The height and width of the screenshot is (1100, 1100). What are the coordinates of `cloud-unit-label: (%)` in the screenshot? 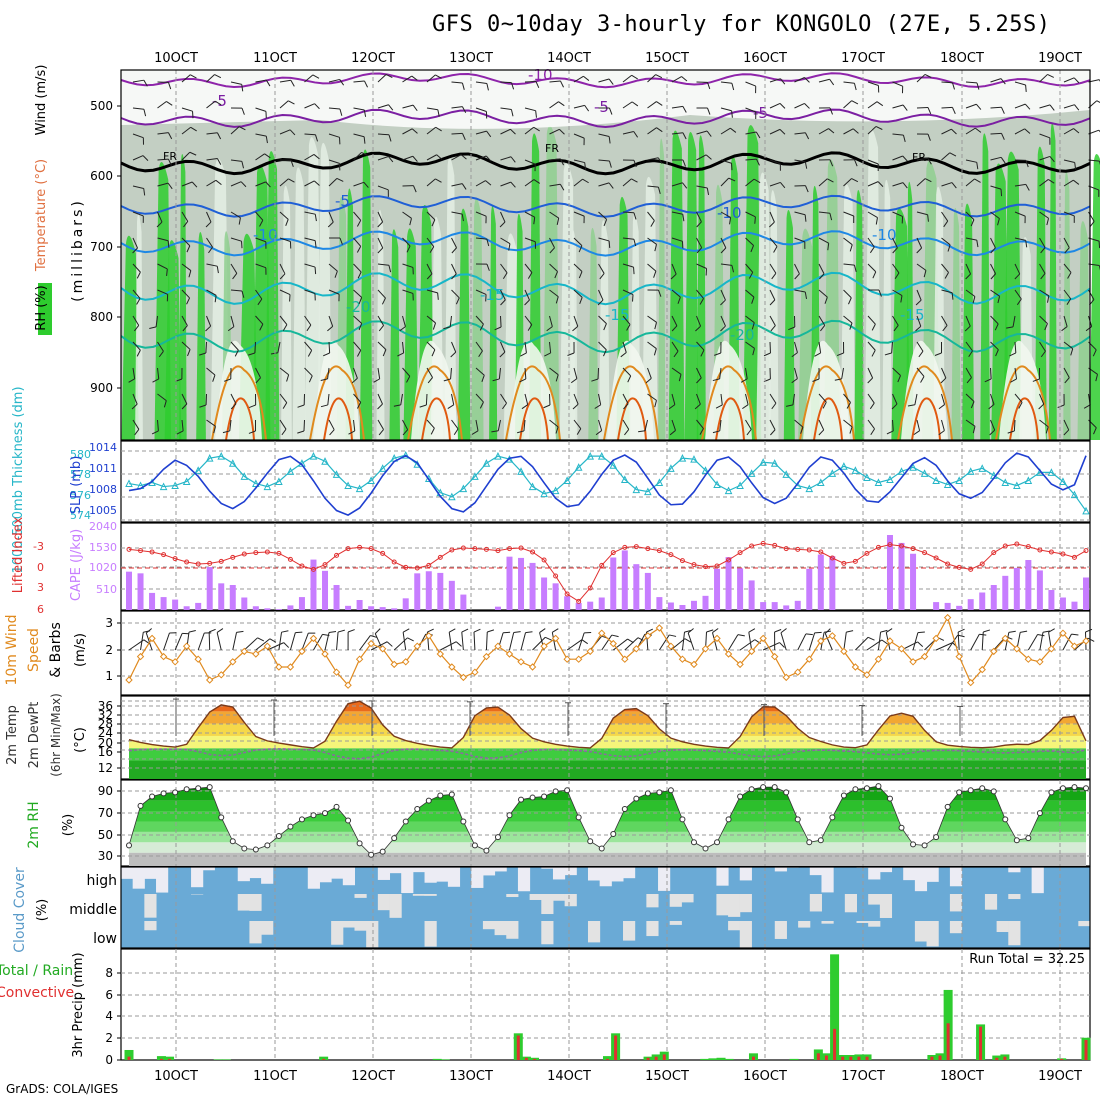 It's located at (42, 910).